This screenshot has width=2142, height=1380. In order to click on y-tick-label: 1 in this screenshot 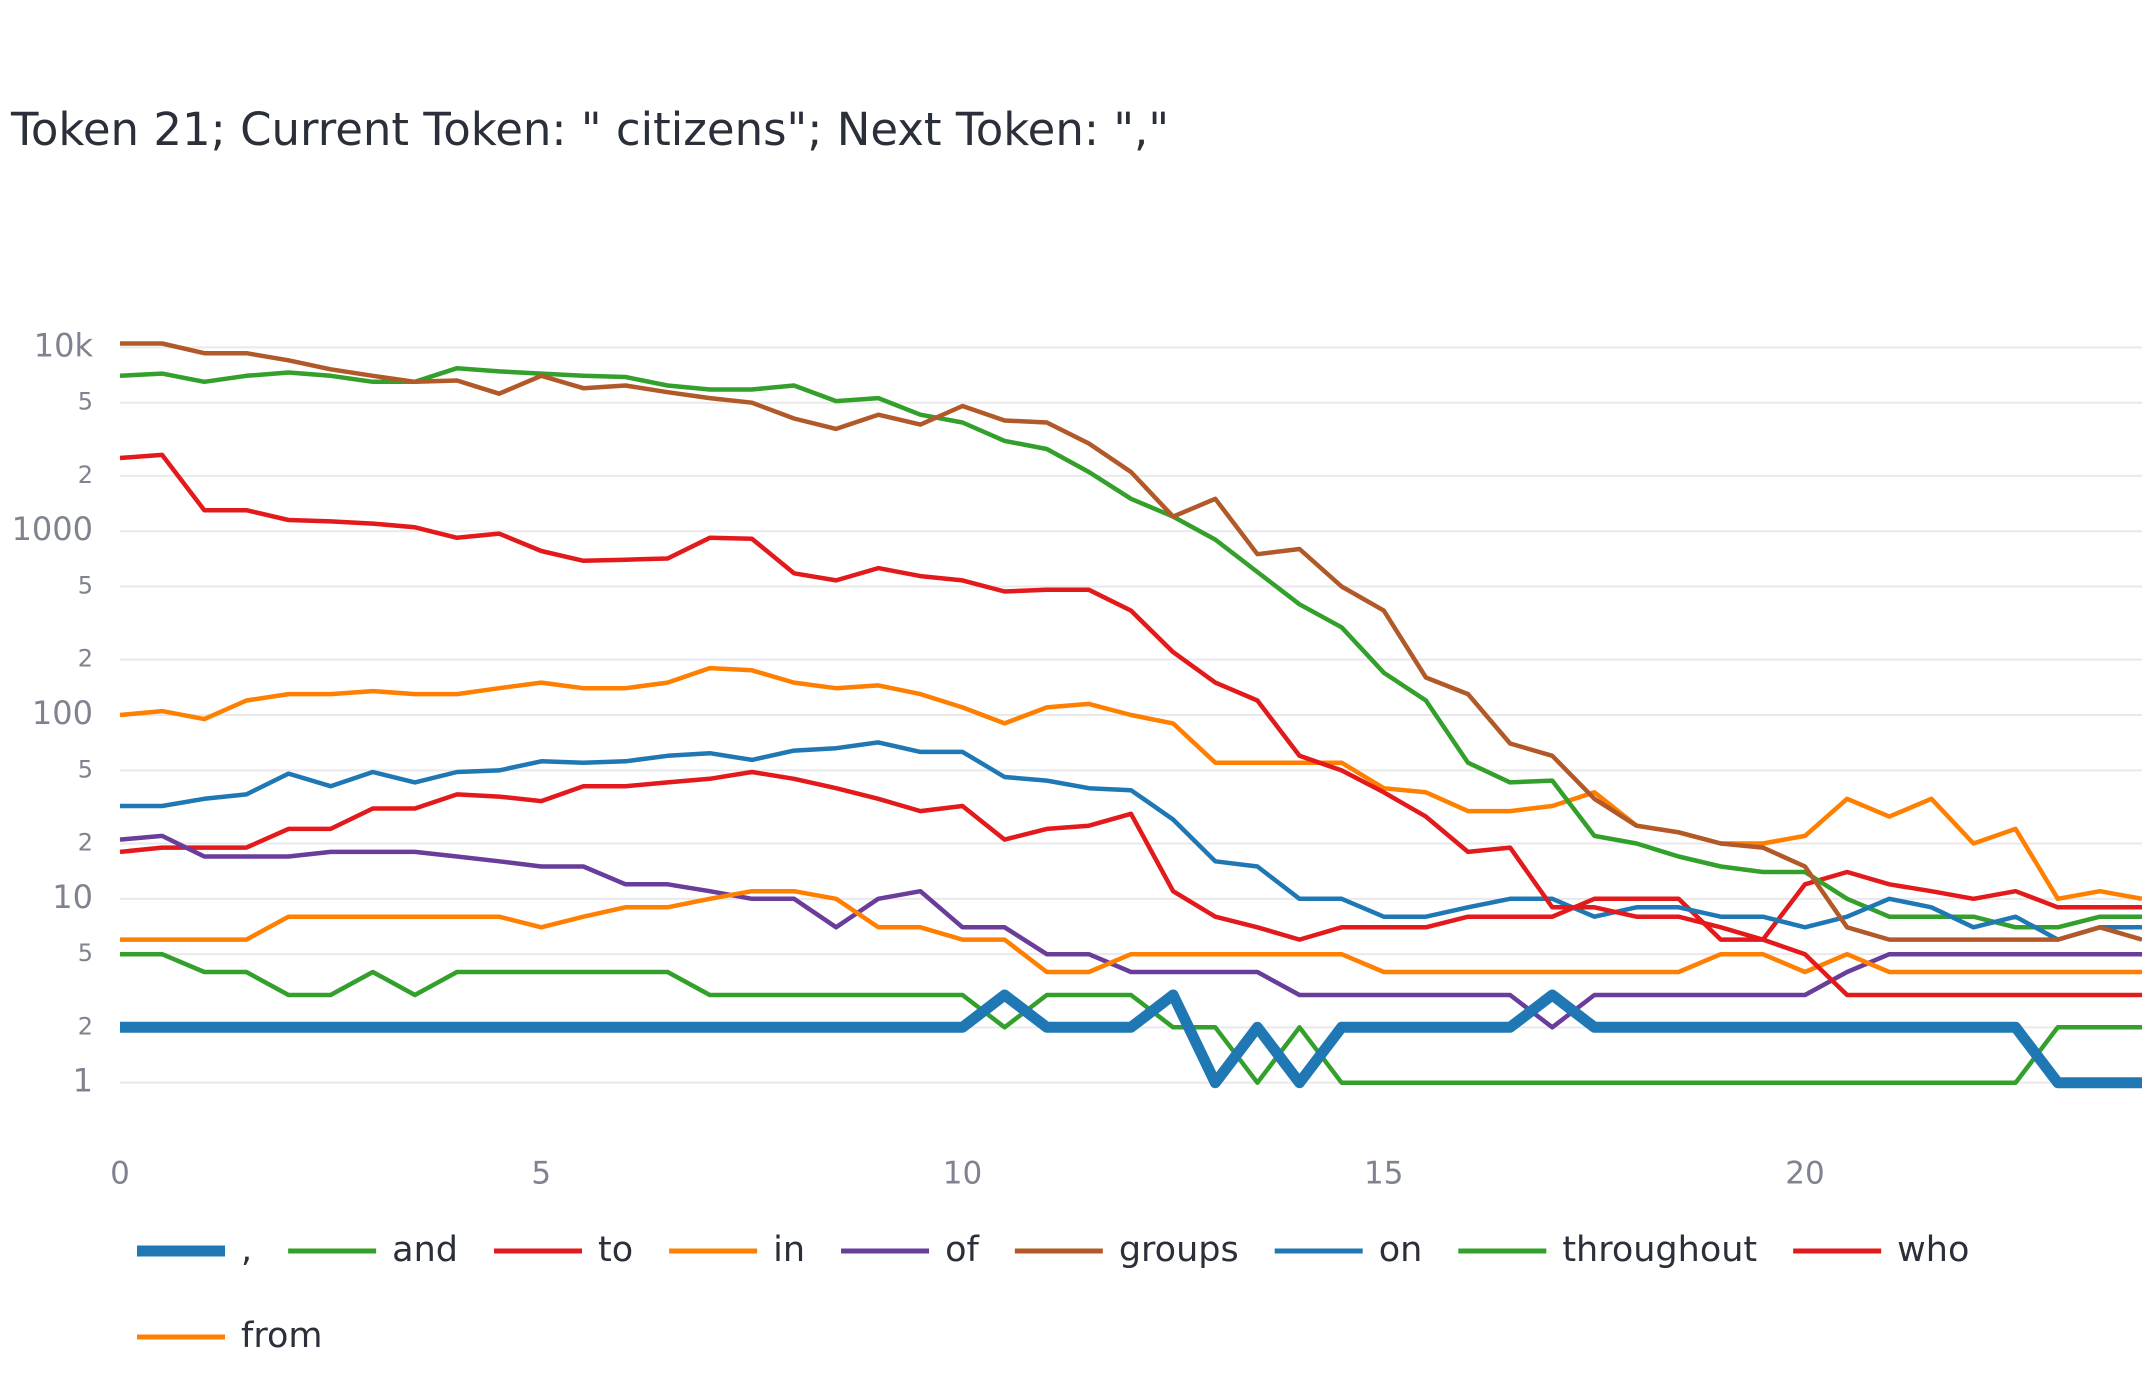, I will do `click(83, 1081)`.